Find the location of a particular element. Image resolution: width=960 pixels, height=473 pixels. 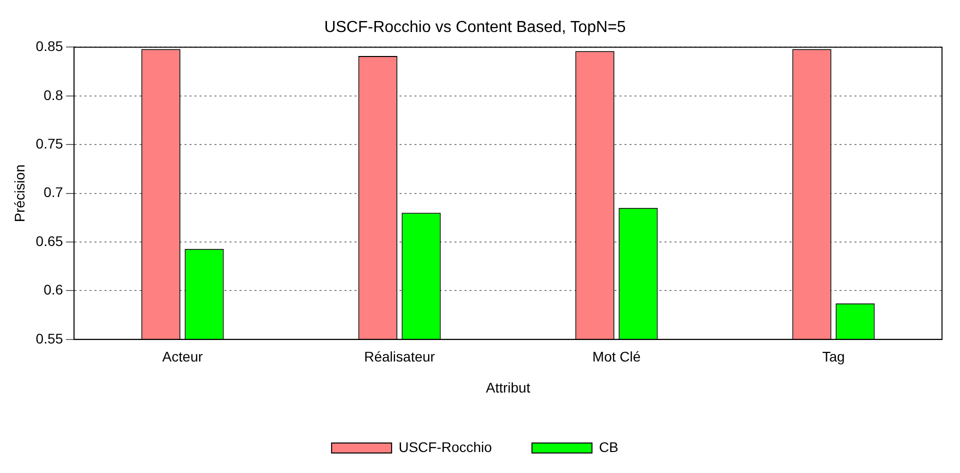

y-tick-label: 0.7 is located at coordinates (54, 192).